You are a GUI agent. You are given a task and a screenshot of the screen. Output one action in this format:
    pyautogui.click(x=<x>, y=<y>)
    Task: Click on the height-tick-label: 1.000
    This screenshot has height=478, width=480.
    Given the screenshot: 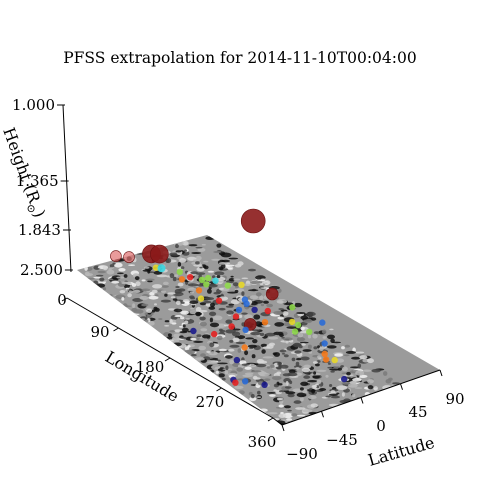 What is the action you would take?
    pyautogui.click(x=33, y=105)
    